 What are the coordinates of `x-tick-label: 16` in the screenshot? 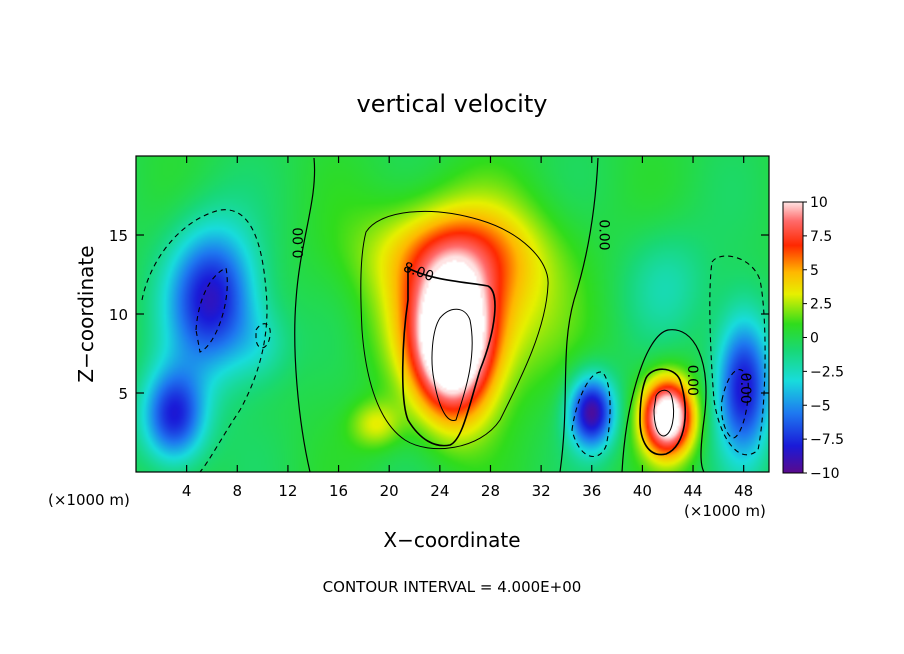 It's located at (338, 491).